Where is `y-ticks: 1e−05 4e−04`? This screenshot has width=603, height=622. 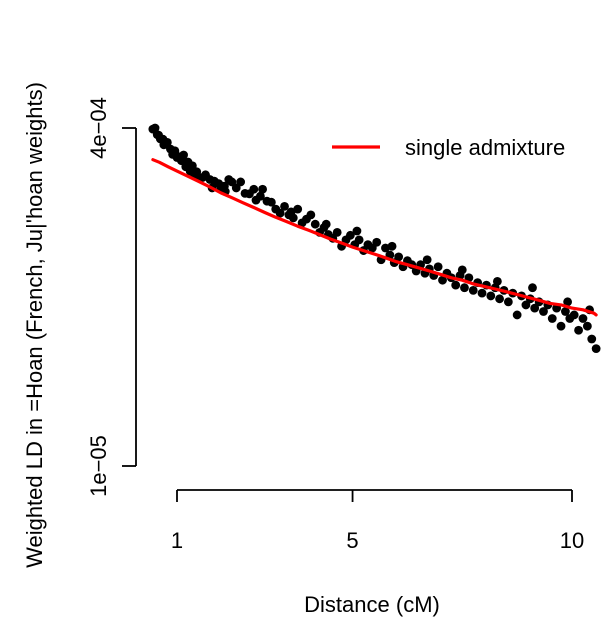
y-ticks: 1e−05 4e−04 is located at coordinates (111, 297).